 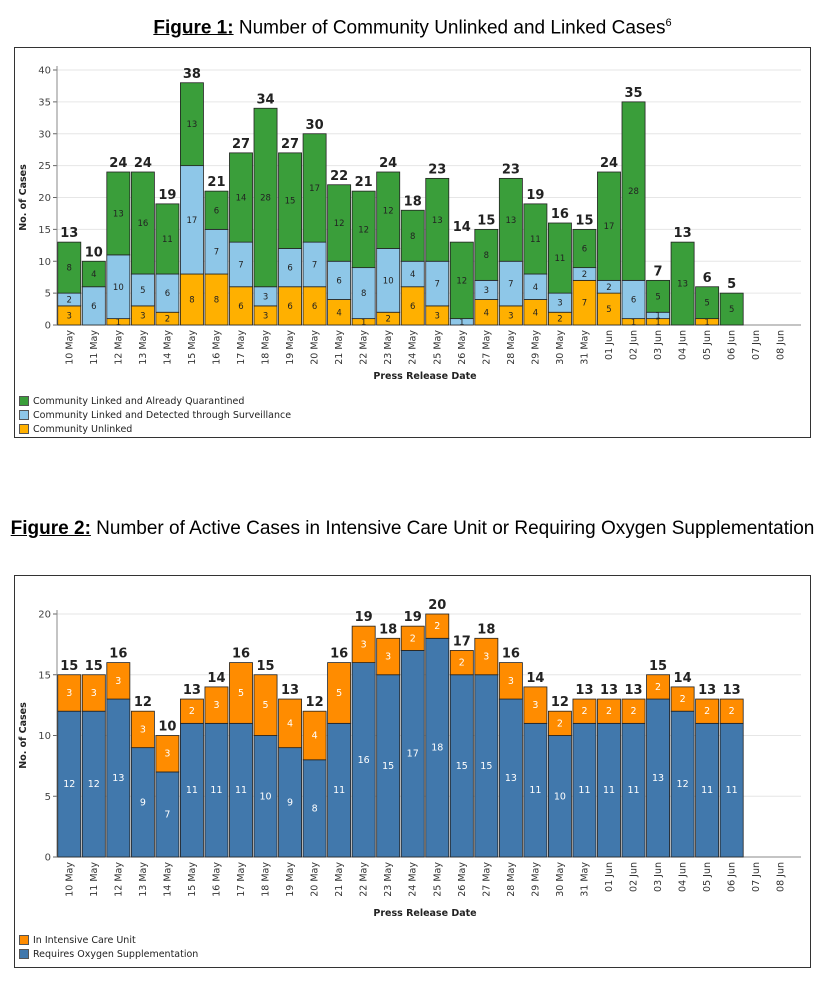 I want to click on y-tick-label: 30, so click(x=44, y=134).